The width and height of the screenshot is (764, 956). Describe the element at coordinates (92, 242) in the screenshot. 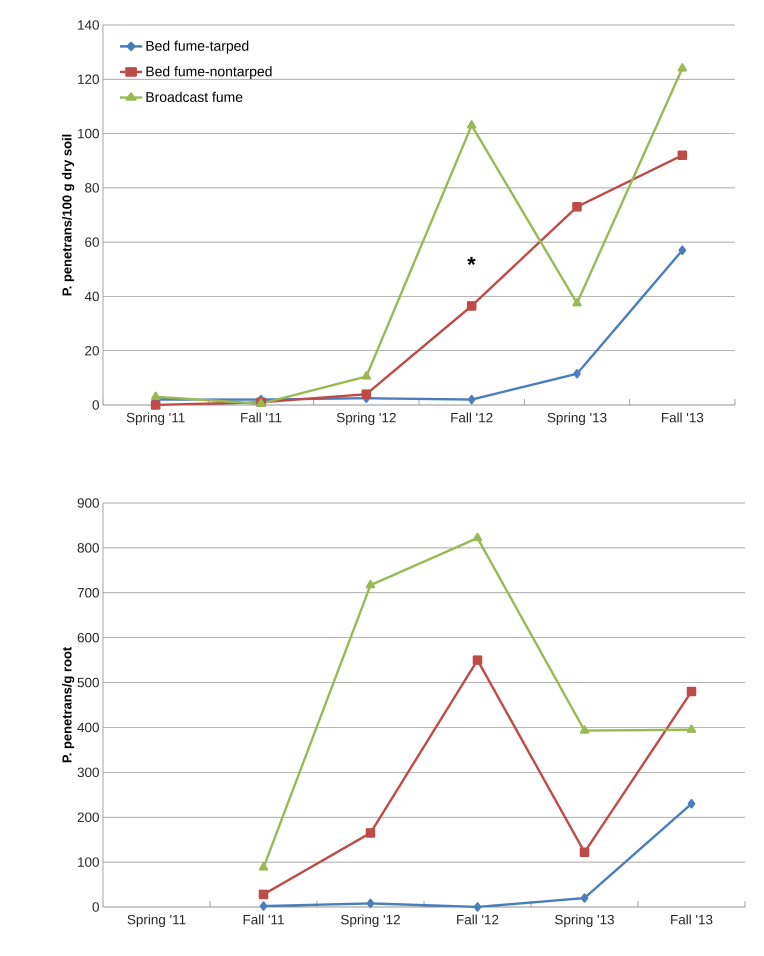

I see `y-tick-label: 60` at that location.